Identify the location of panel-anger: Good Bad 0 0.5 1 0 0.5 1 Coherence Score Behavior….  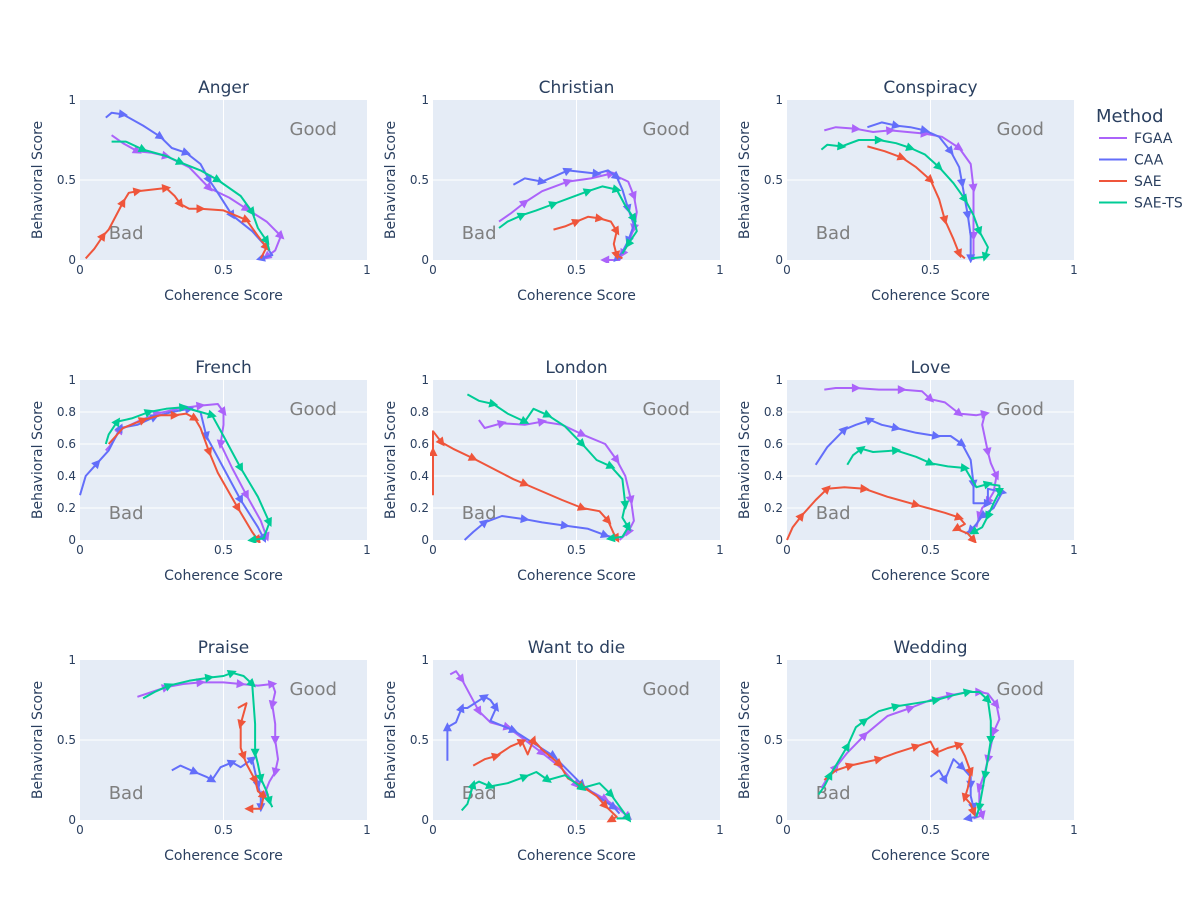
(200, 191).